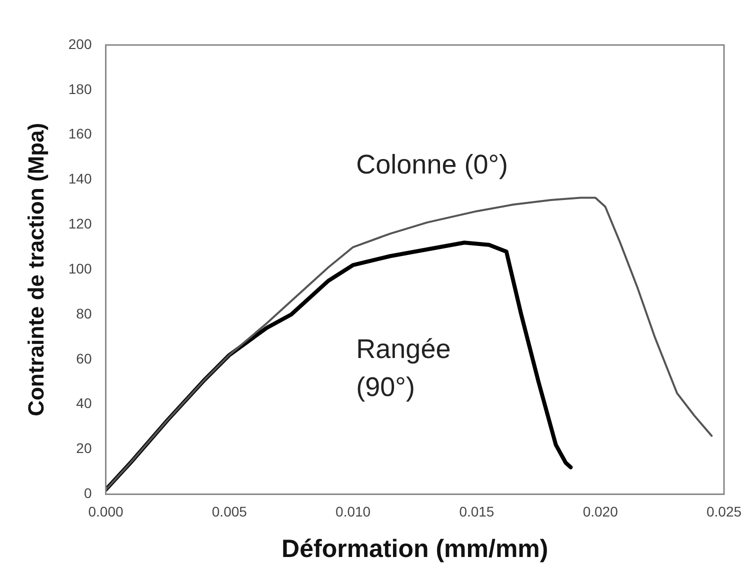 The height and width of the screenshot is (574, 752). What do you see at coordinates (80, 224) in the screenshot?
I see `y-tick-label: 120` at bounding box center [80, 224].